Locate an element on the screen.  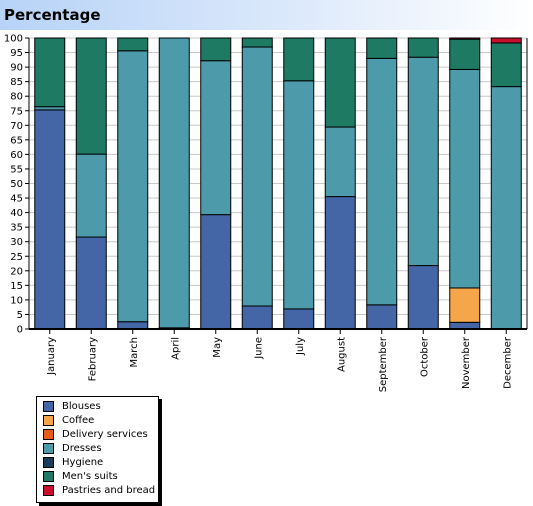
legend-label: Hygiene is located at coordinates (83, 462).